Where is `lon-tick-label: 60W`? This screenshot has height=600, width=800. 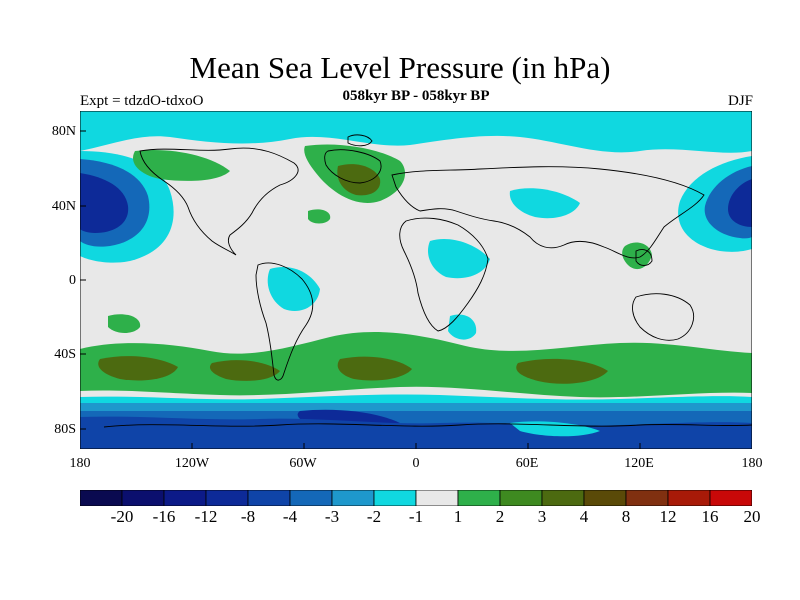 lon-tick-label: 60W is located at coordinates (303, 463).